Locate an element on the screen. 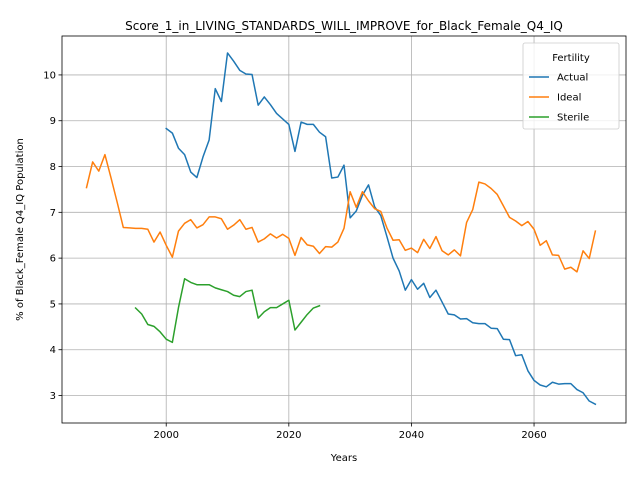 Image resolution: width=640 pixels, height=480 pixels. legend-box is located at coordinates (571, 86).